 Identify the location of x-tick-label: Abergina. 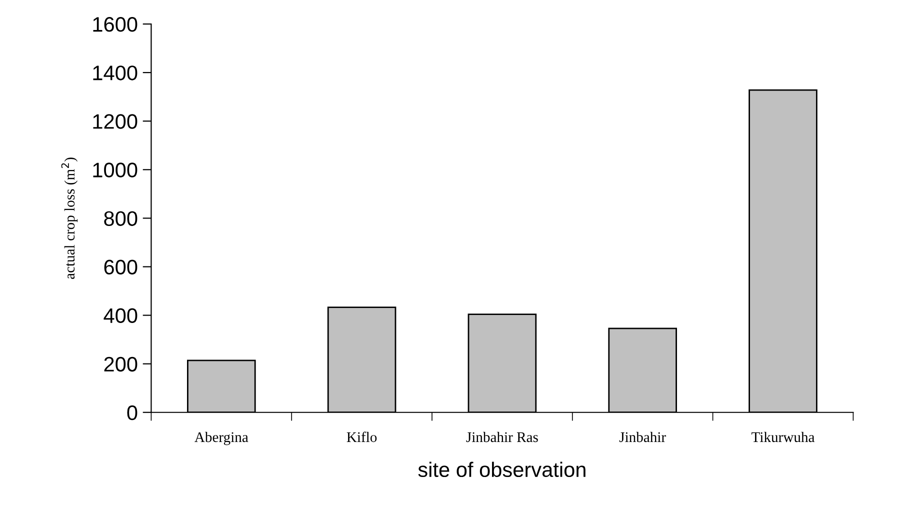
(221, 439).